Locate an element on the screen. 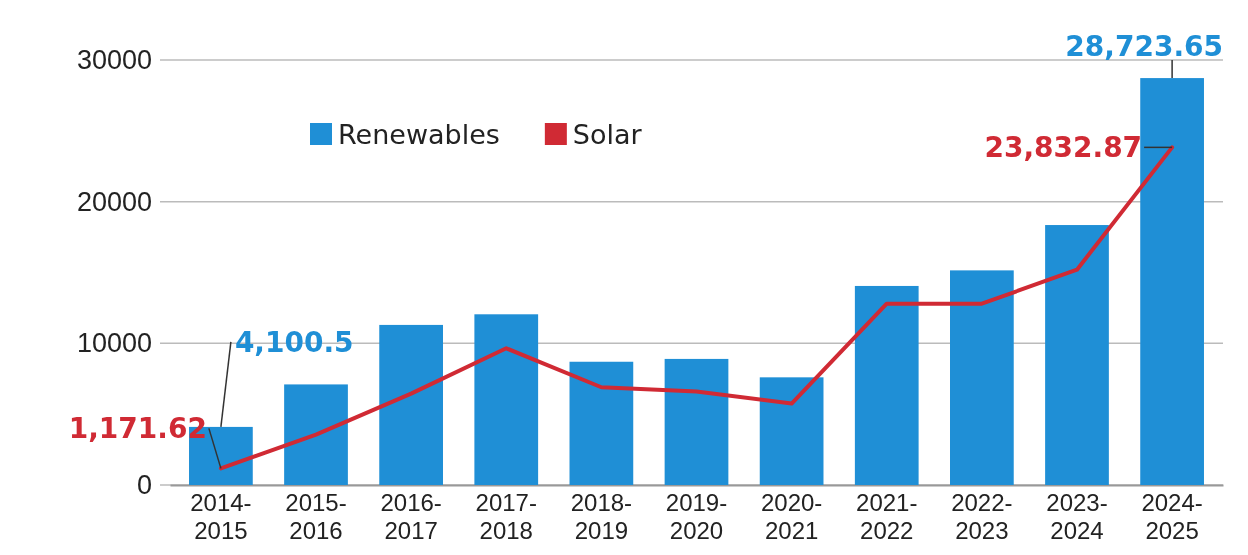  x-tick-label: 2019- 2020 is located at coordinates (696, 516).